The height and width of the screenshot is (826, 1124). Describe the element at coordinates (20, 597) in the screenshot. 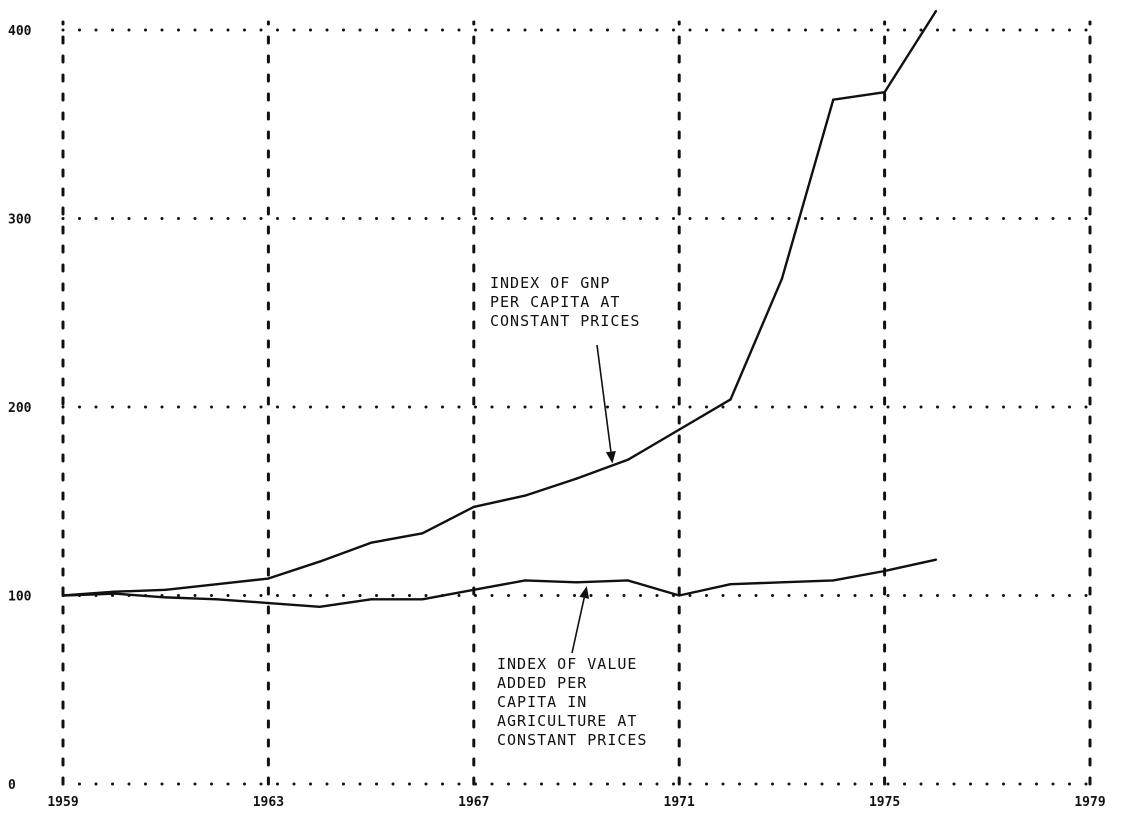

I see `y-tick-label-100: 100` at that location.